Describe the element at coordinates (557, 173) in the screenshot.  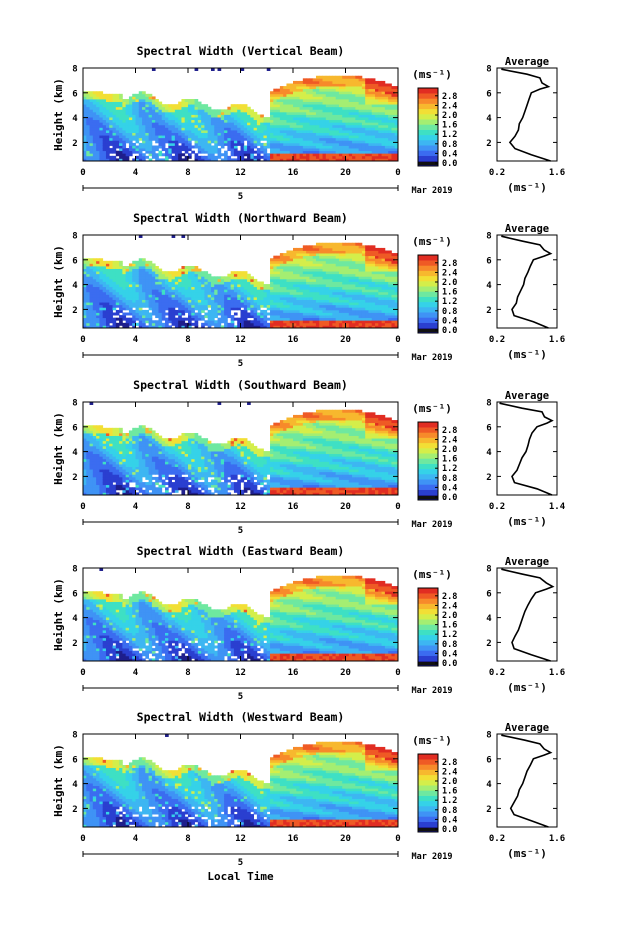
I see `avg-x-tick-label: 1.6` at that location.